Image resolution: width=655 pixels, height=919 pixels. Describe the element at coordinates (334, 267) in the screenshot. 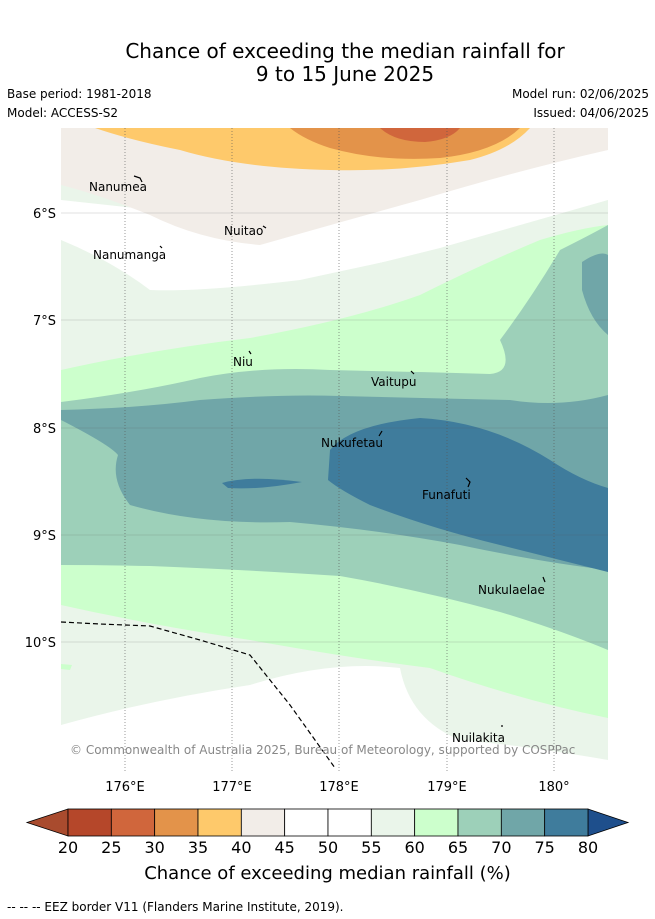

I see `contour-55-60-band` at that location.